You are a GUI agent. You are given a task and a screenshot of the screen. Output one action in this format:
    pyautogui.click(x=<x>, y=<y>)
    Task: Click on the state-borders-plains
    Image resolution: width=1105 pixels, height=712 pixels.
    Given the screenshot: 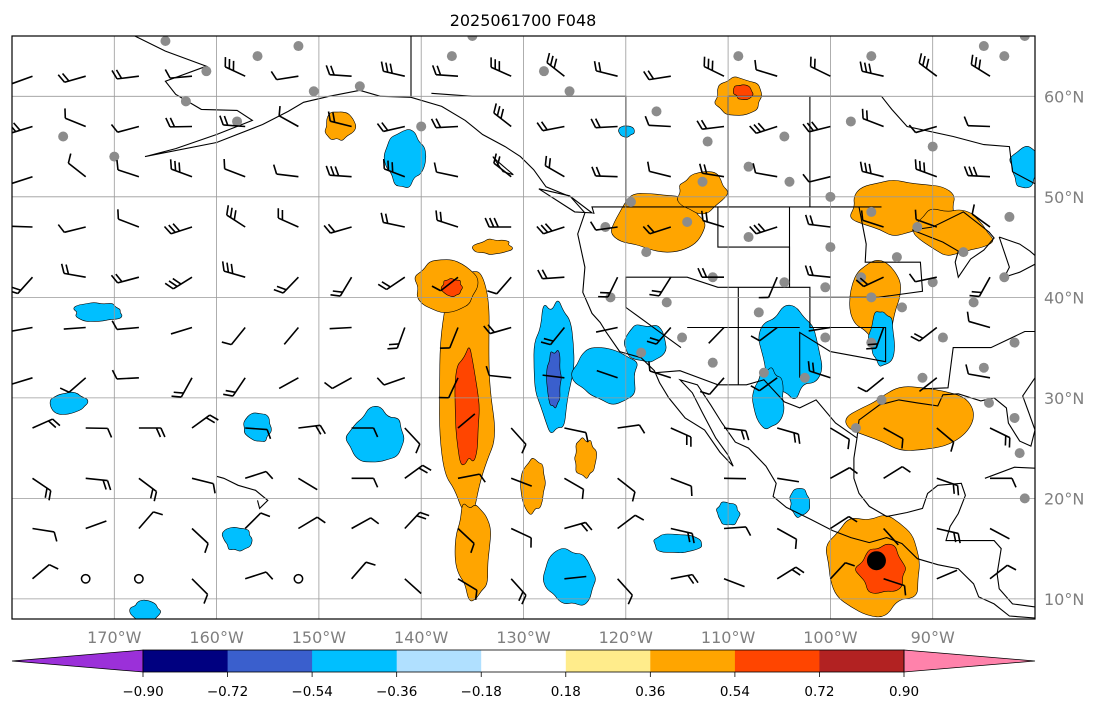 What is the action you would take?
    pyautogui.click(x=837, y=292)
    